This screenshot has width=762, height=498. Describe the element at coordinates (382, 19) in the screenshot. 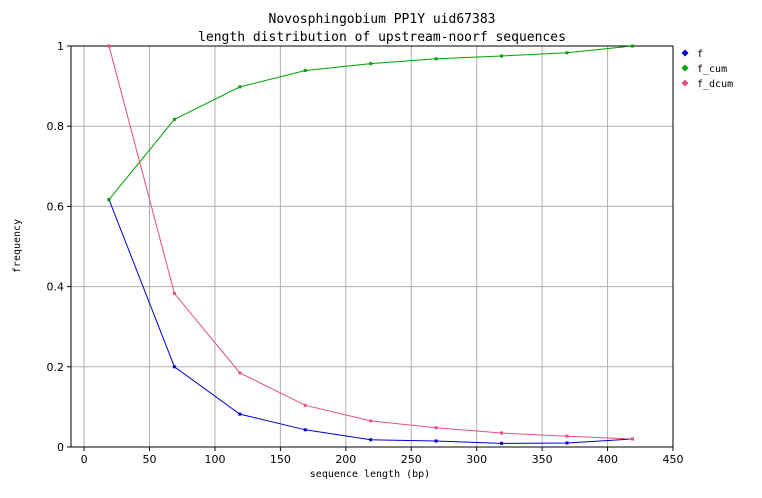

I see `chart-title: Novosphingobium PP1Y uid67383` at that location.